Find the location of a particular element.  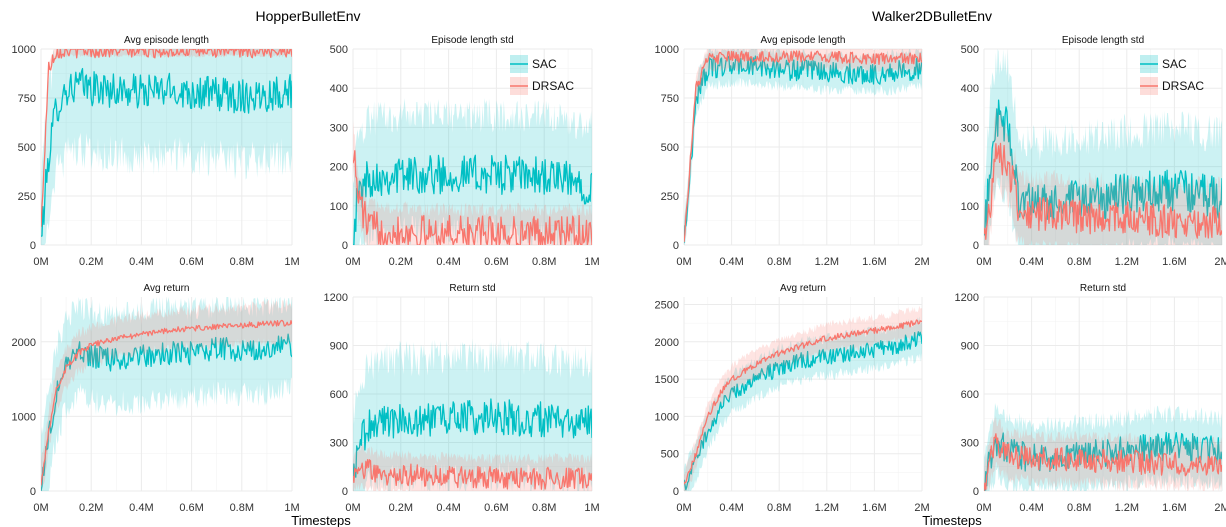

y-tick-label: 750 is located at coordinates (670, 99).